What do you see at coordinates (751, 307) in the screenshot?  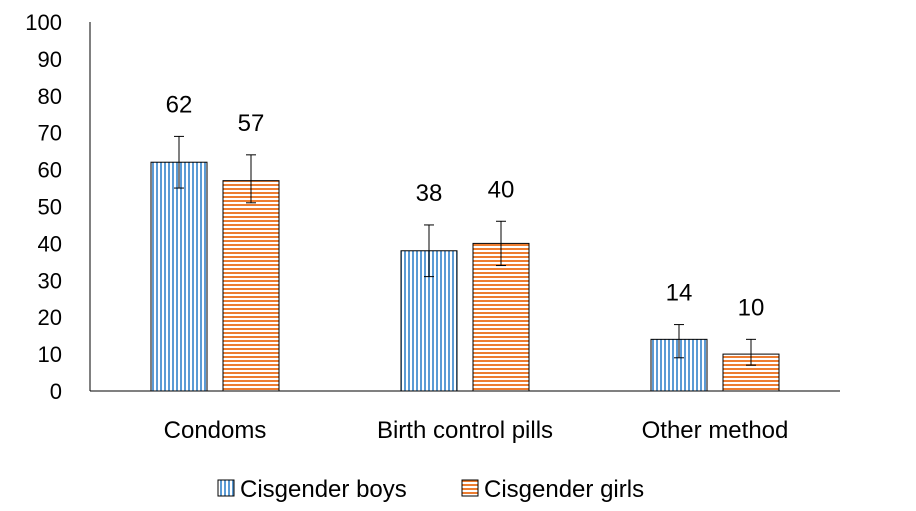 I see `data-label: 10` at bounding box center [751, 307].